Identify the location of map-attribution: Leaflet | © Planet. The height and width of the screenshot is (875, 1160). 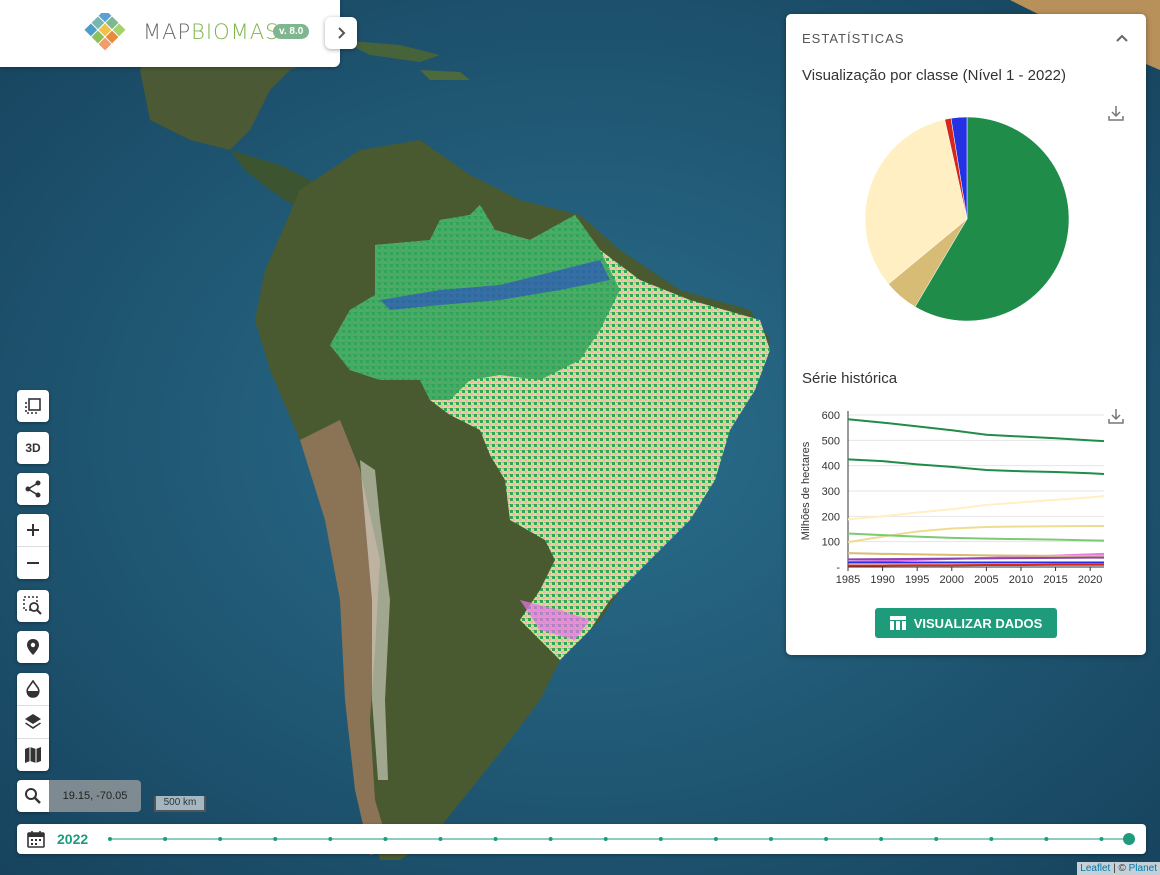
(1118, 868).